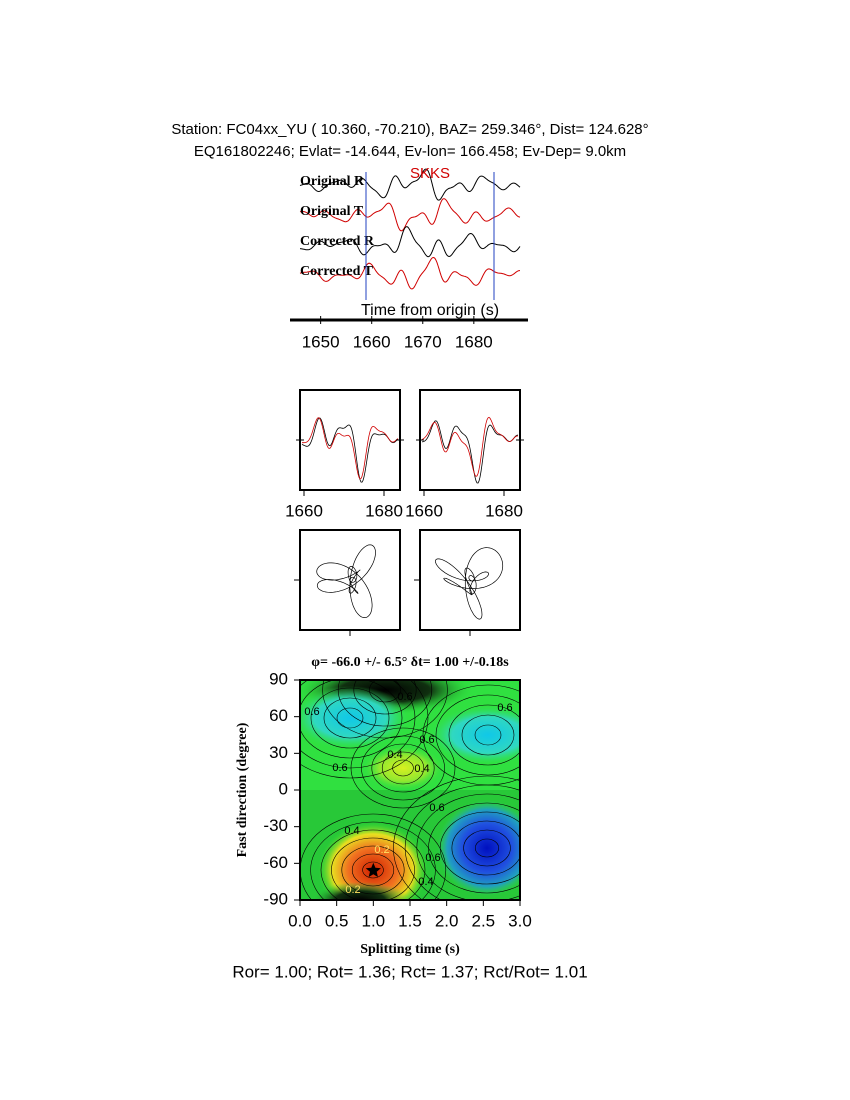 The image size is (850, 1100). I want to click on y-tick-label: 90, so click(278, 678).